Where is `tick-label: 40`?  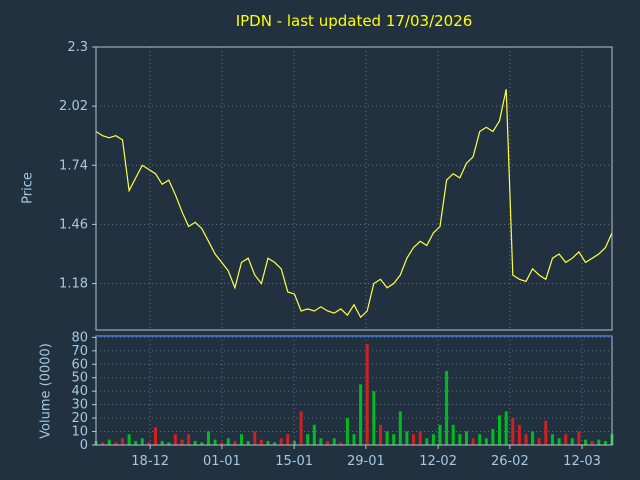 tick-label: 40 is located at coordinates (79, 391).